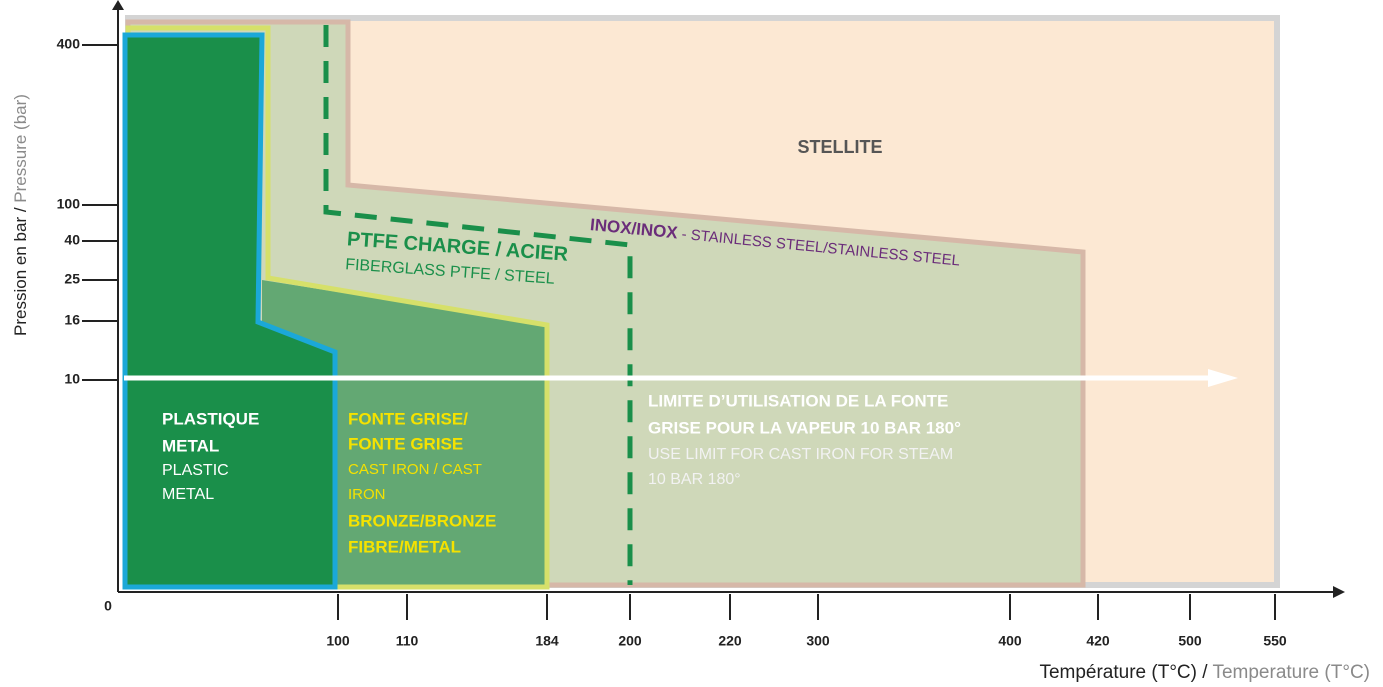 This screenshot has height=687, width=1383. Describe the element at coordinates (188, 494) in the screenshot. I see `plastic-label-en: METAL` at that location.